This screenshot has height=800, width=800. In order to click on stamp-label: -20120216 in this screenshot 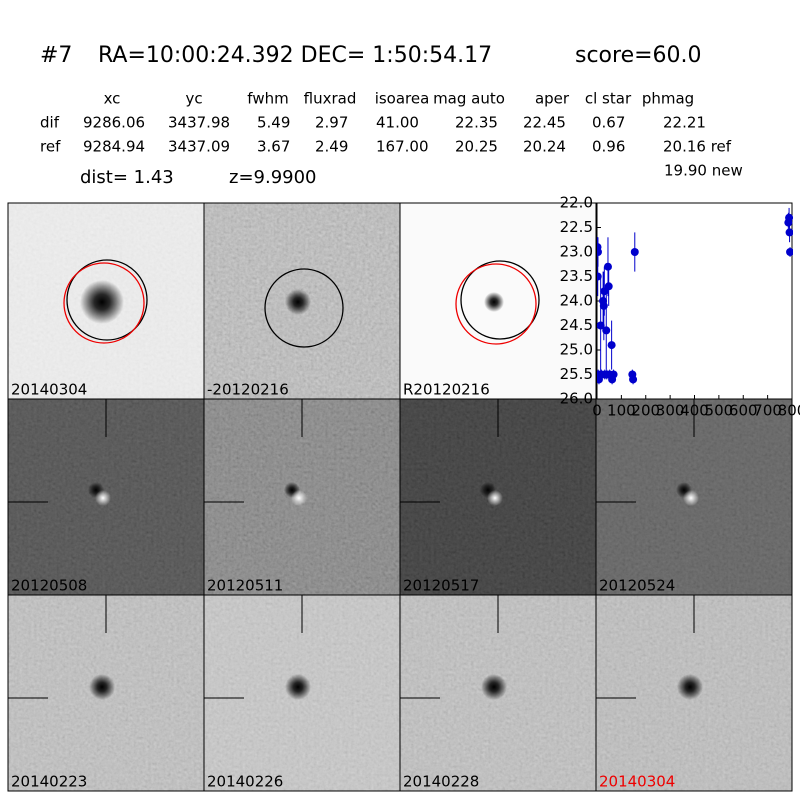, I will do `click(248, 390)`.